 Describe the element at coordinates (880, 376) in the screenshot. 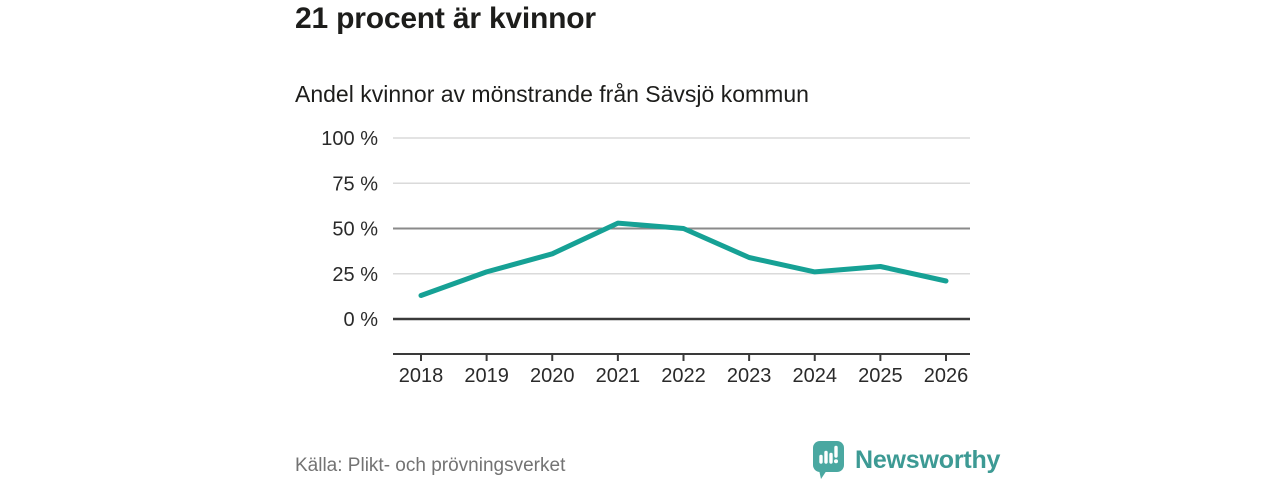

I see `x-tick-label: 2025` at that location.